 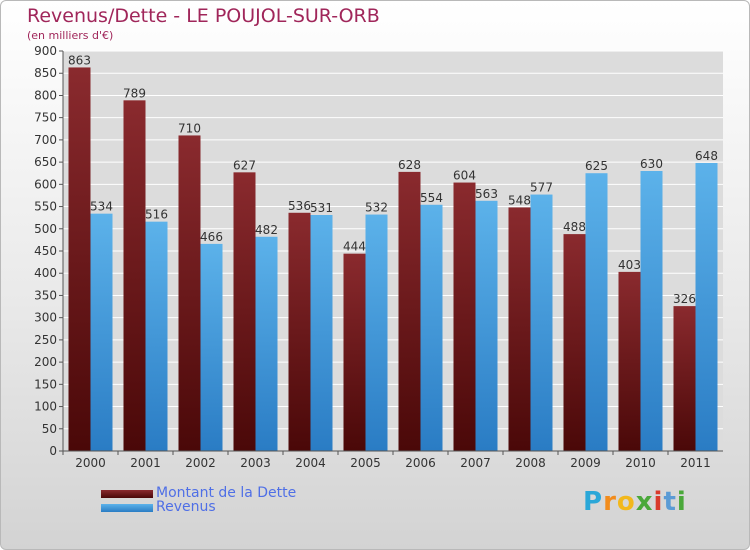 What do you see at coordinates (45, 140) in the screenshot?
I see `y-tick-label: 700` at bounding box center [45, 140].